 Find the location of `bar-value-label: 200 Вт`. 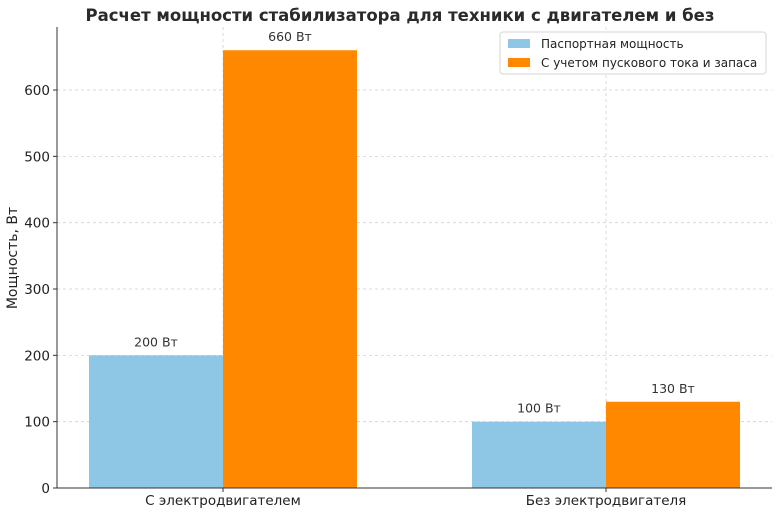

bar-value-label: 200 Вт is located at coordinates (156, 341).